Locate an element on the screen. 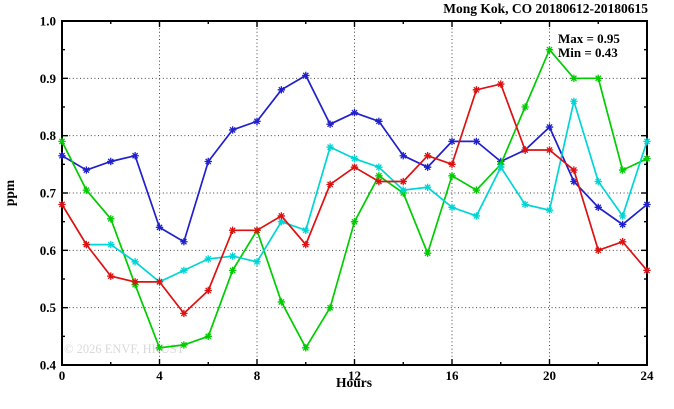 Image resolution: width=674 pixels, height=409 pixels. x-axis-label: Hours is located at coordinates (354, 382).